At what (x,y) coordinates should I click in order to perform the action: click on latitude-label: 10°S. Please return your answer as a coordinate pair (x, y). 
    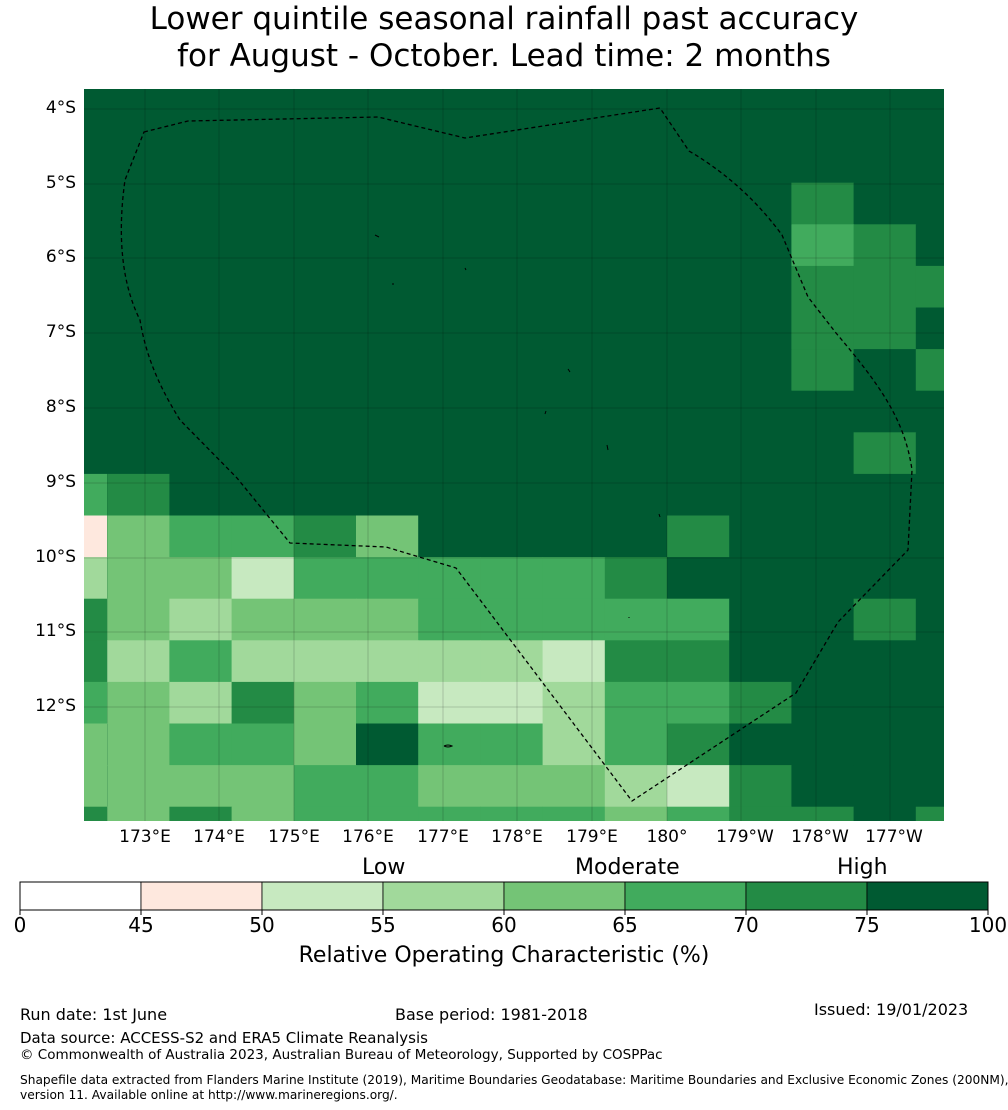
    Looking at the image, I should click on (55, 557).